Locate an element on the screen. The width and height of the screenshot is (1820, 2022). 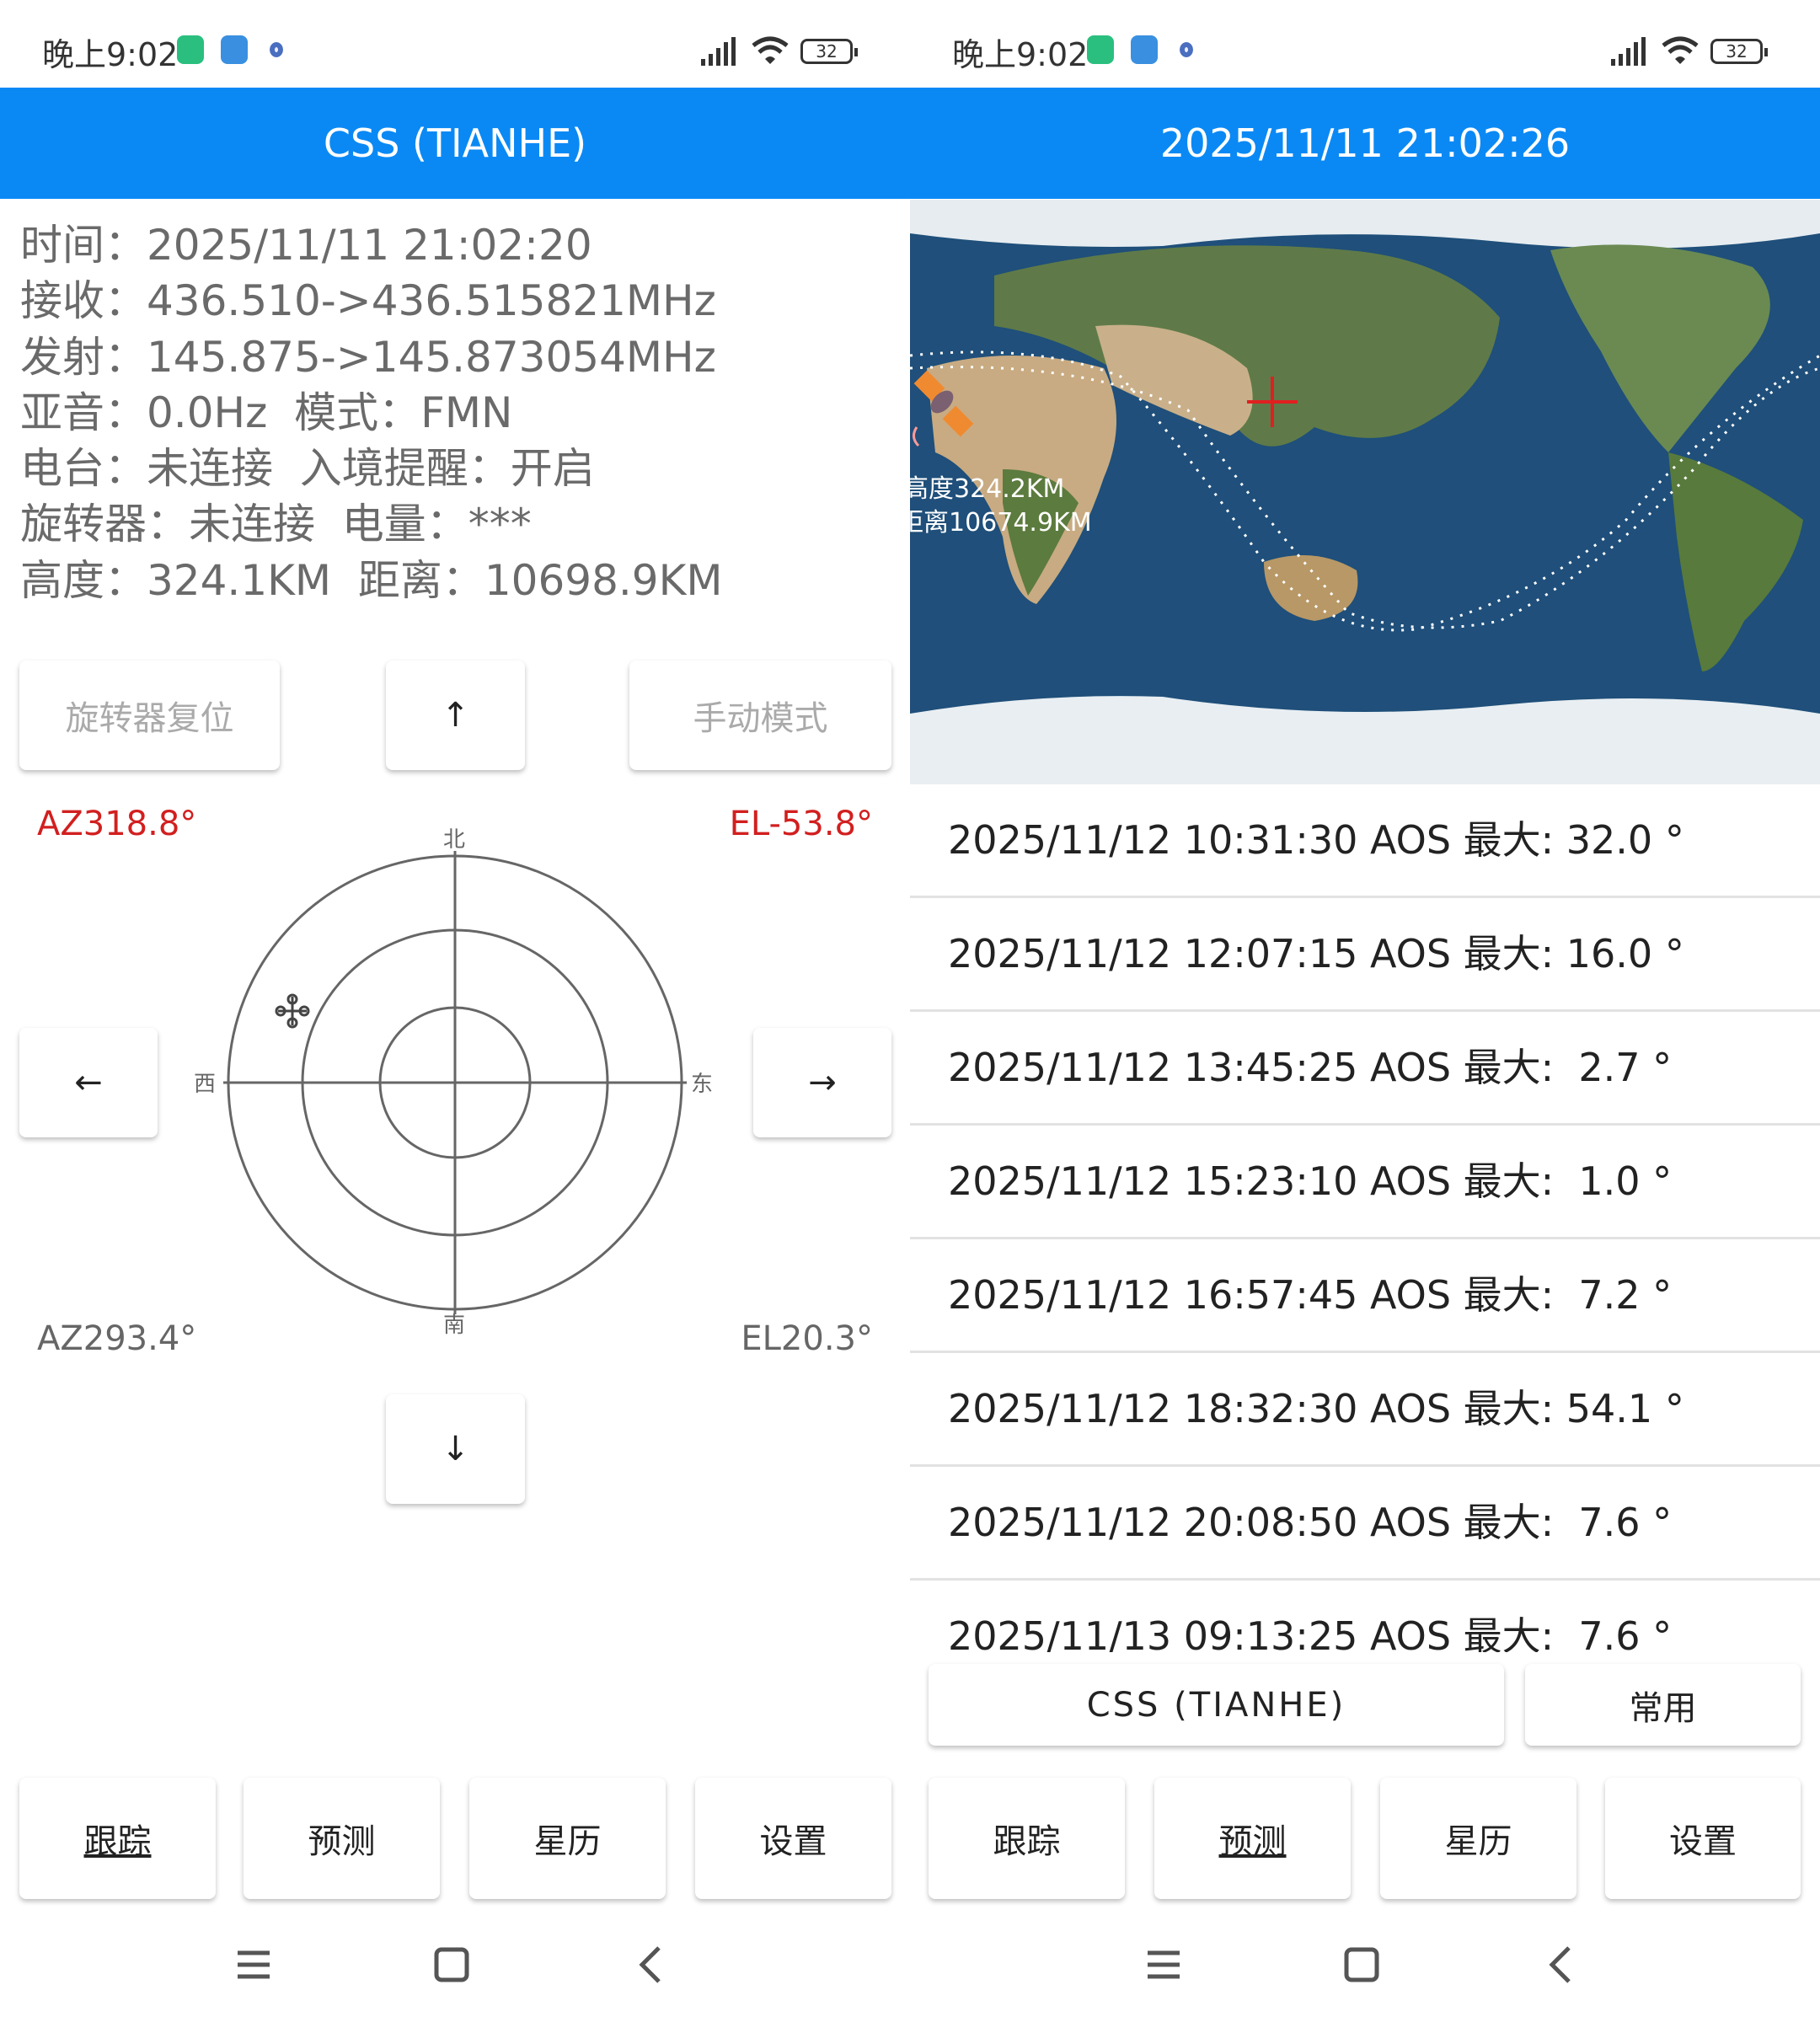
target-azimuth: AZ318.8° is located at coordinates (117, 824).